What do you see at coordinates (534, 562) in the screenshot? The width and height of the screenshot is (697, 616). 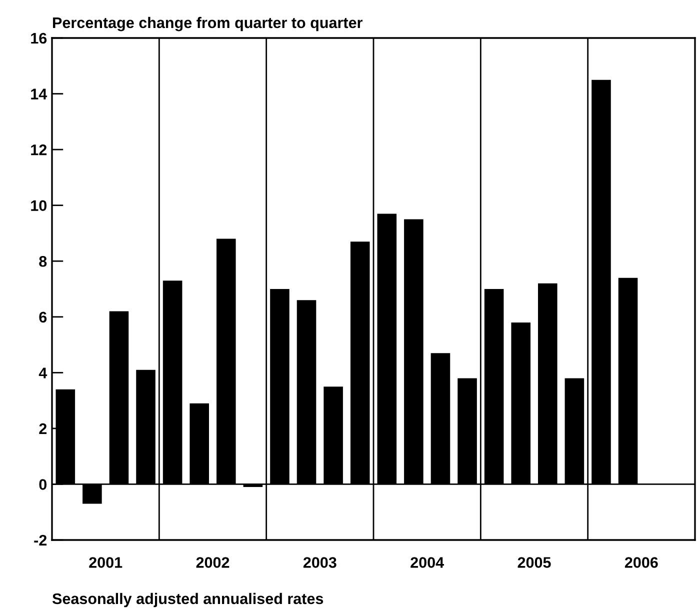 I see `x-tick-label: 2005` at bounding box center [534, 562].